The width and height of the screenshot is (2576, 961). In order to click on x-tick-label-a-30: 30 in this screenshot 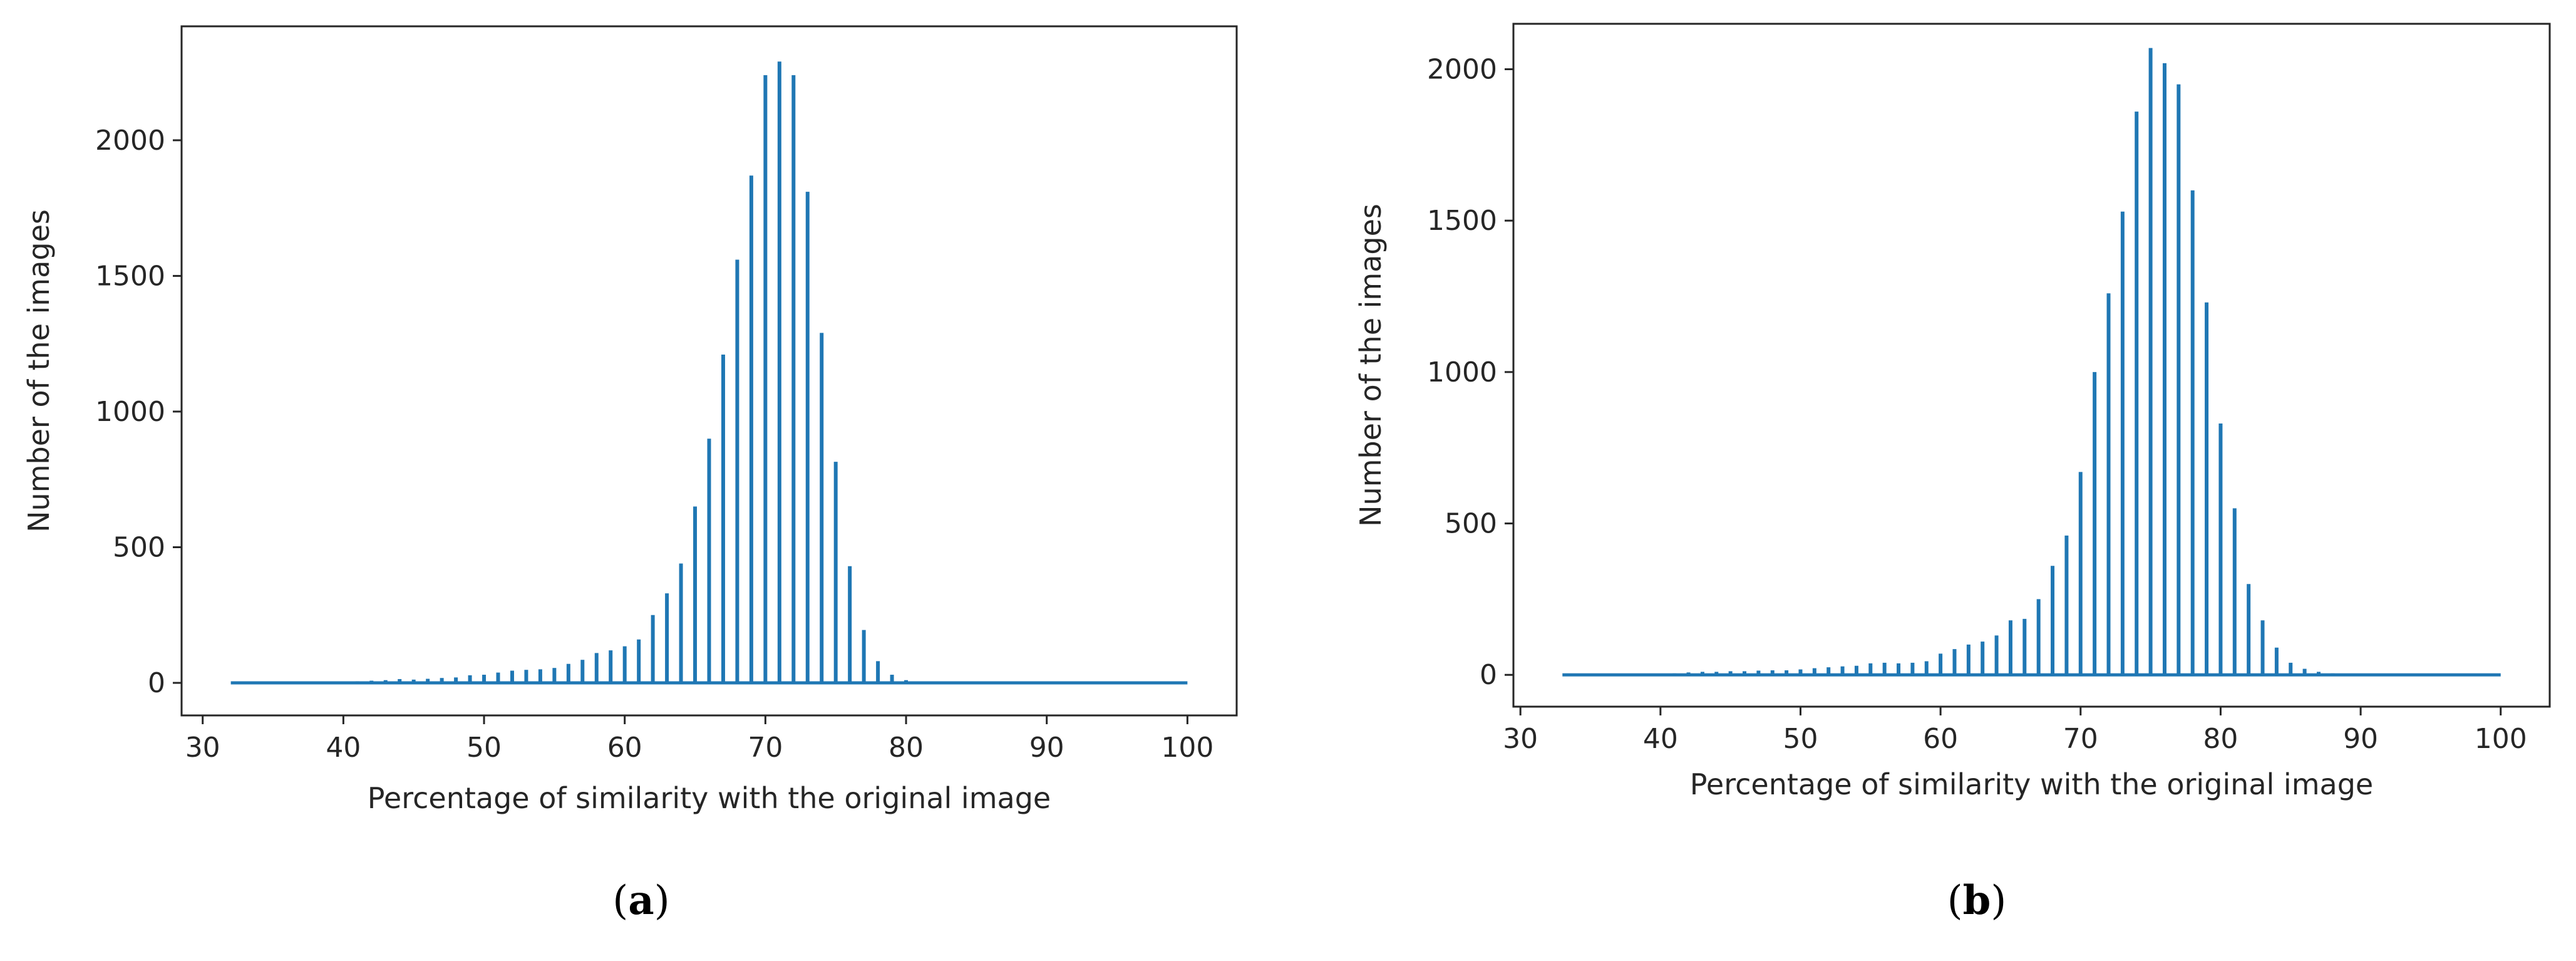, I will do `click(202, 748)`.